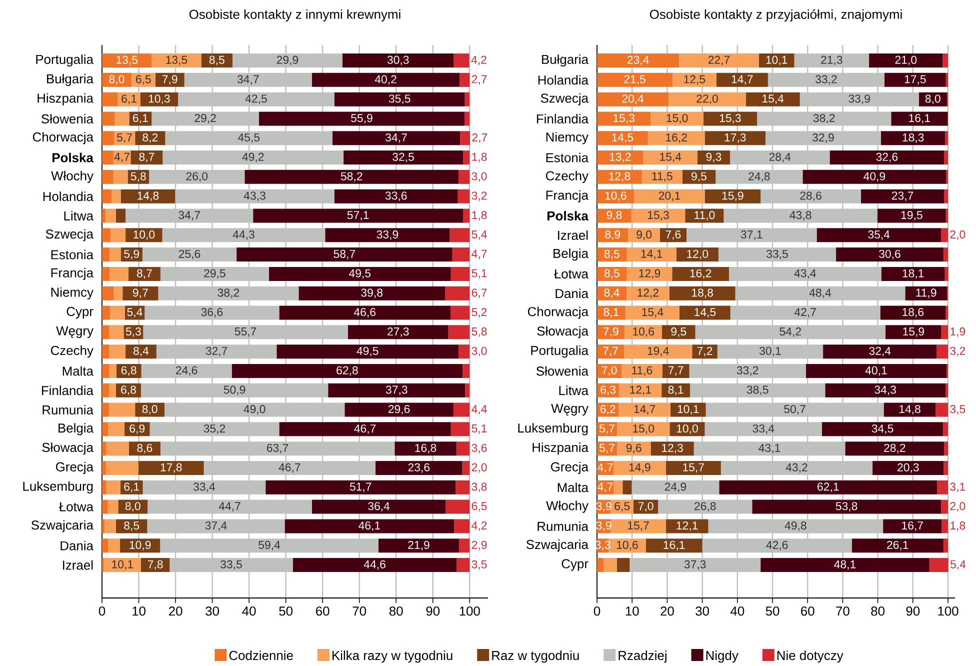 This screenshot has height=666, width=976. What do you see at coordinates (831, 61) in the screenshot?
I see `data-label: 21,3` at bounding box center [831, 61].